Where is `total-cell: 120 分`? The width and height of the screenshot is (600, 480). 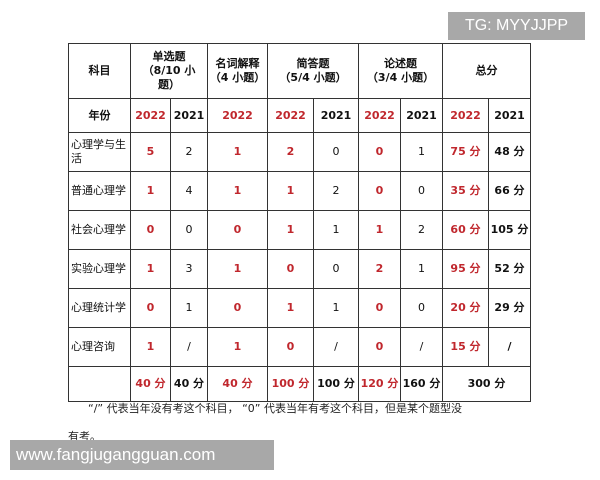
total-cell: 120 分 is located at coordinates (379, 384).